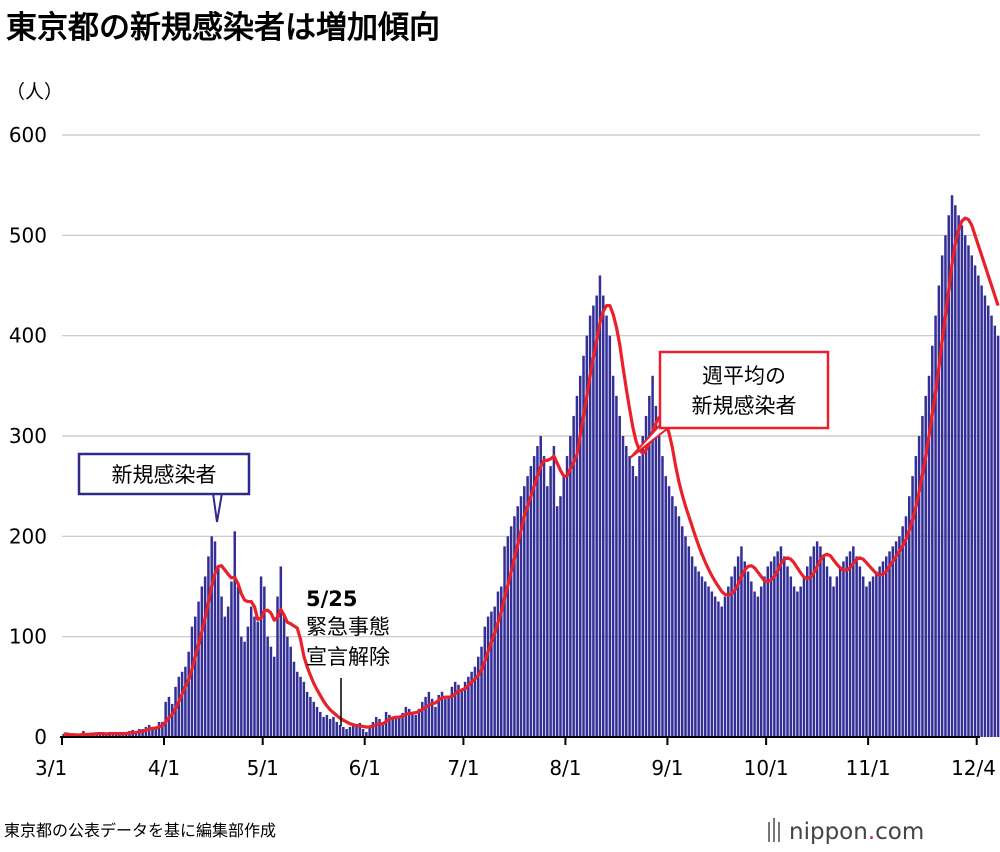 The image size is (1000, 852). I want to click on x-tick-labels: 3/1 4/1 5/1 6/1 7/1 8/1 9/1 10/1 11/1 12/4, so click(515, 768).